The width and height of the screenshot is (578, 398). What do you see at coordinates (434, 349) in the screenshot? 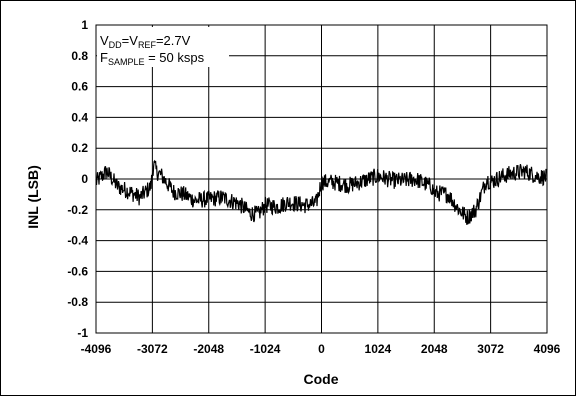
I see `x-tick-label: 2048` at bounding box center [434, 349].